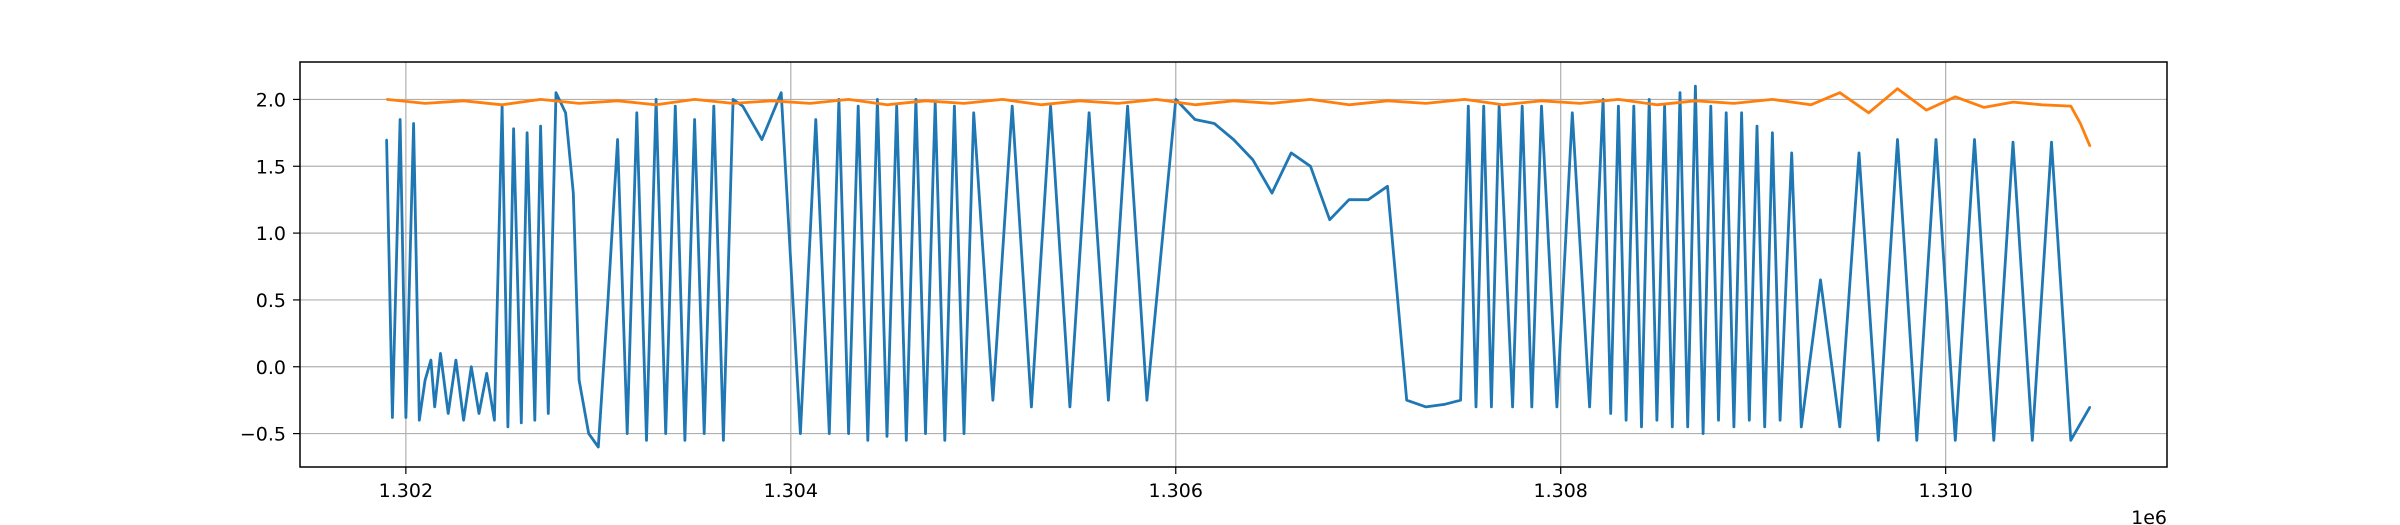 The width and height of the screenshot is (2400, 525). What do you see at coordinates (1176, 491) in the screenshot?
I see `x-tick-label: 1.306` at bounding box center [1176, 491].